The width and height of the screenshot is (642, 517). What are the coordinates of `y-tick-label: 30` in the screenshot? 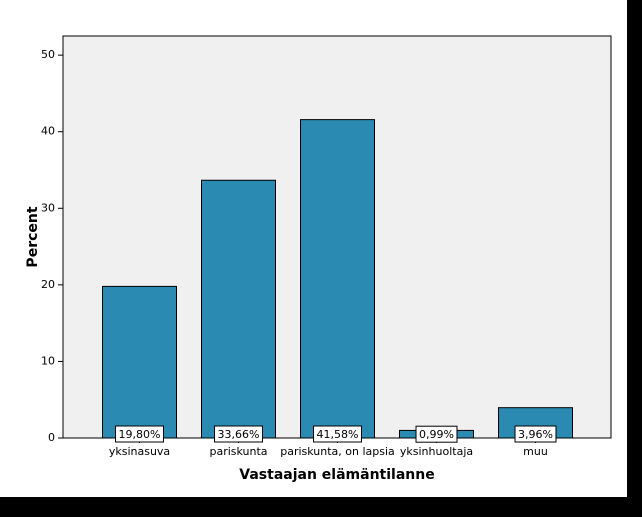 It's located at (48, 207).